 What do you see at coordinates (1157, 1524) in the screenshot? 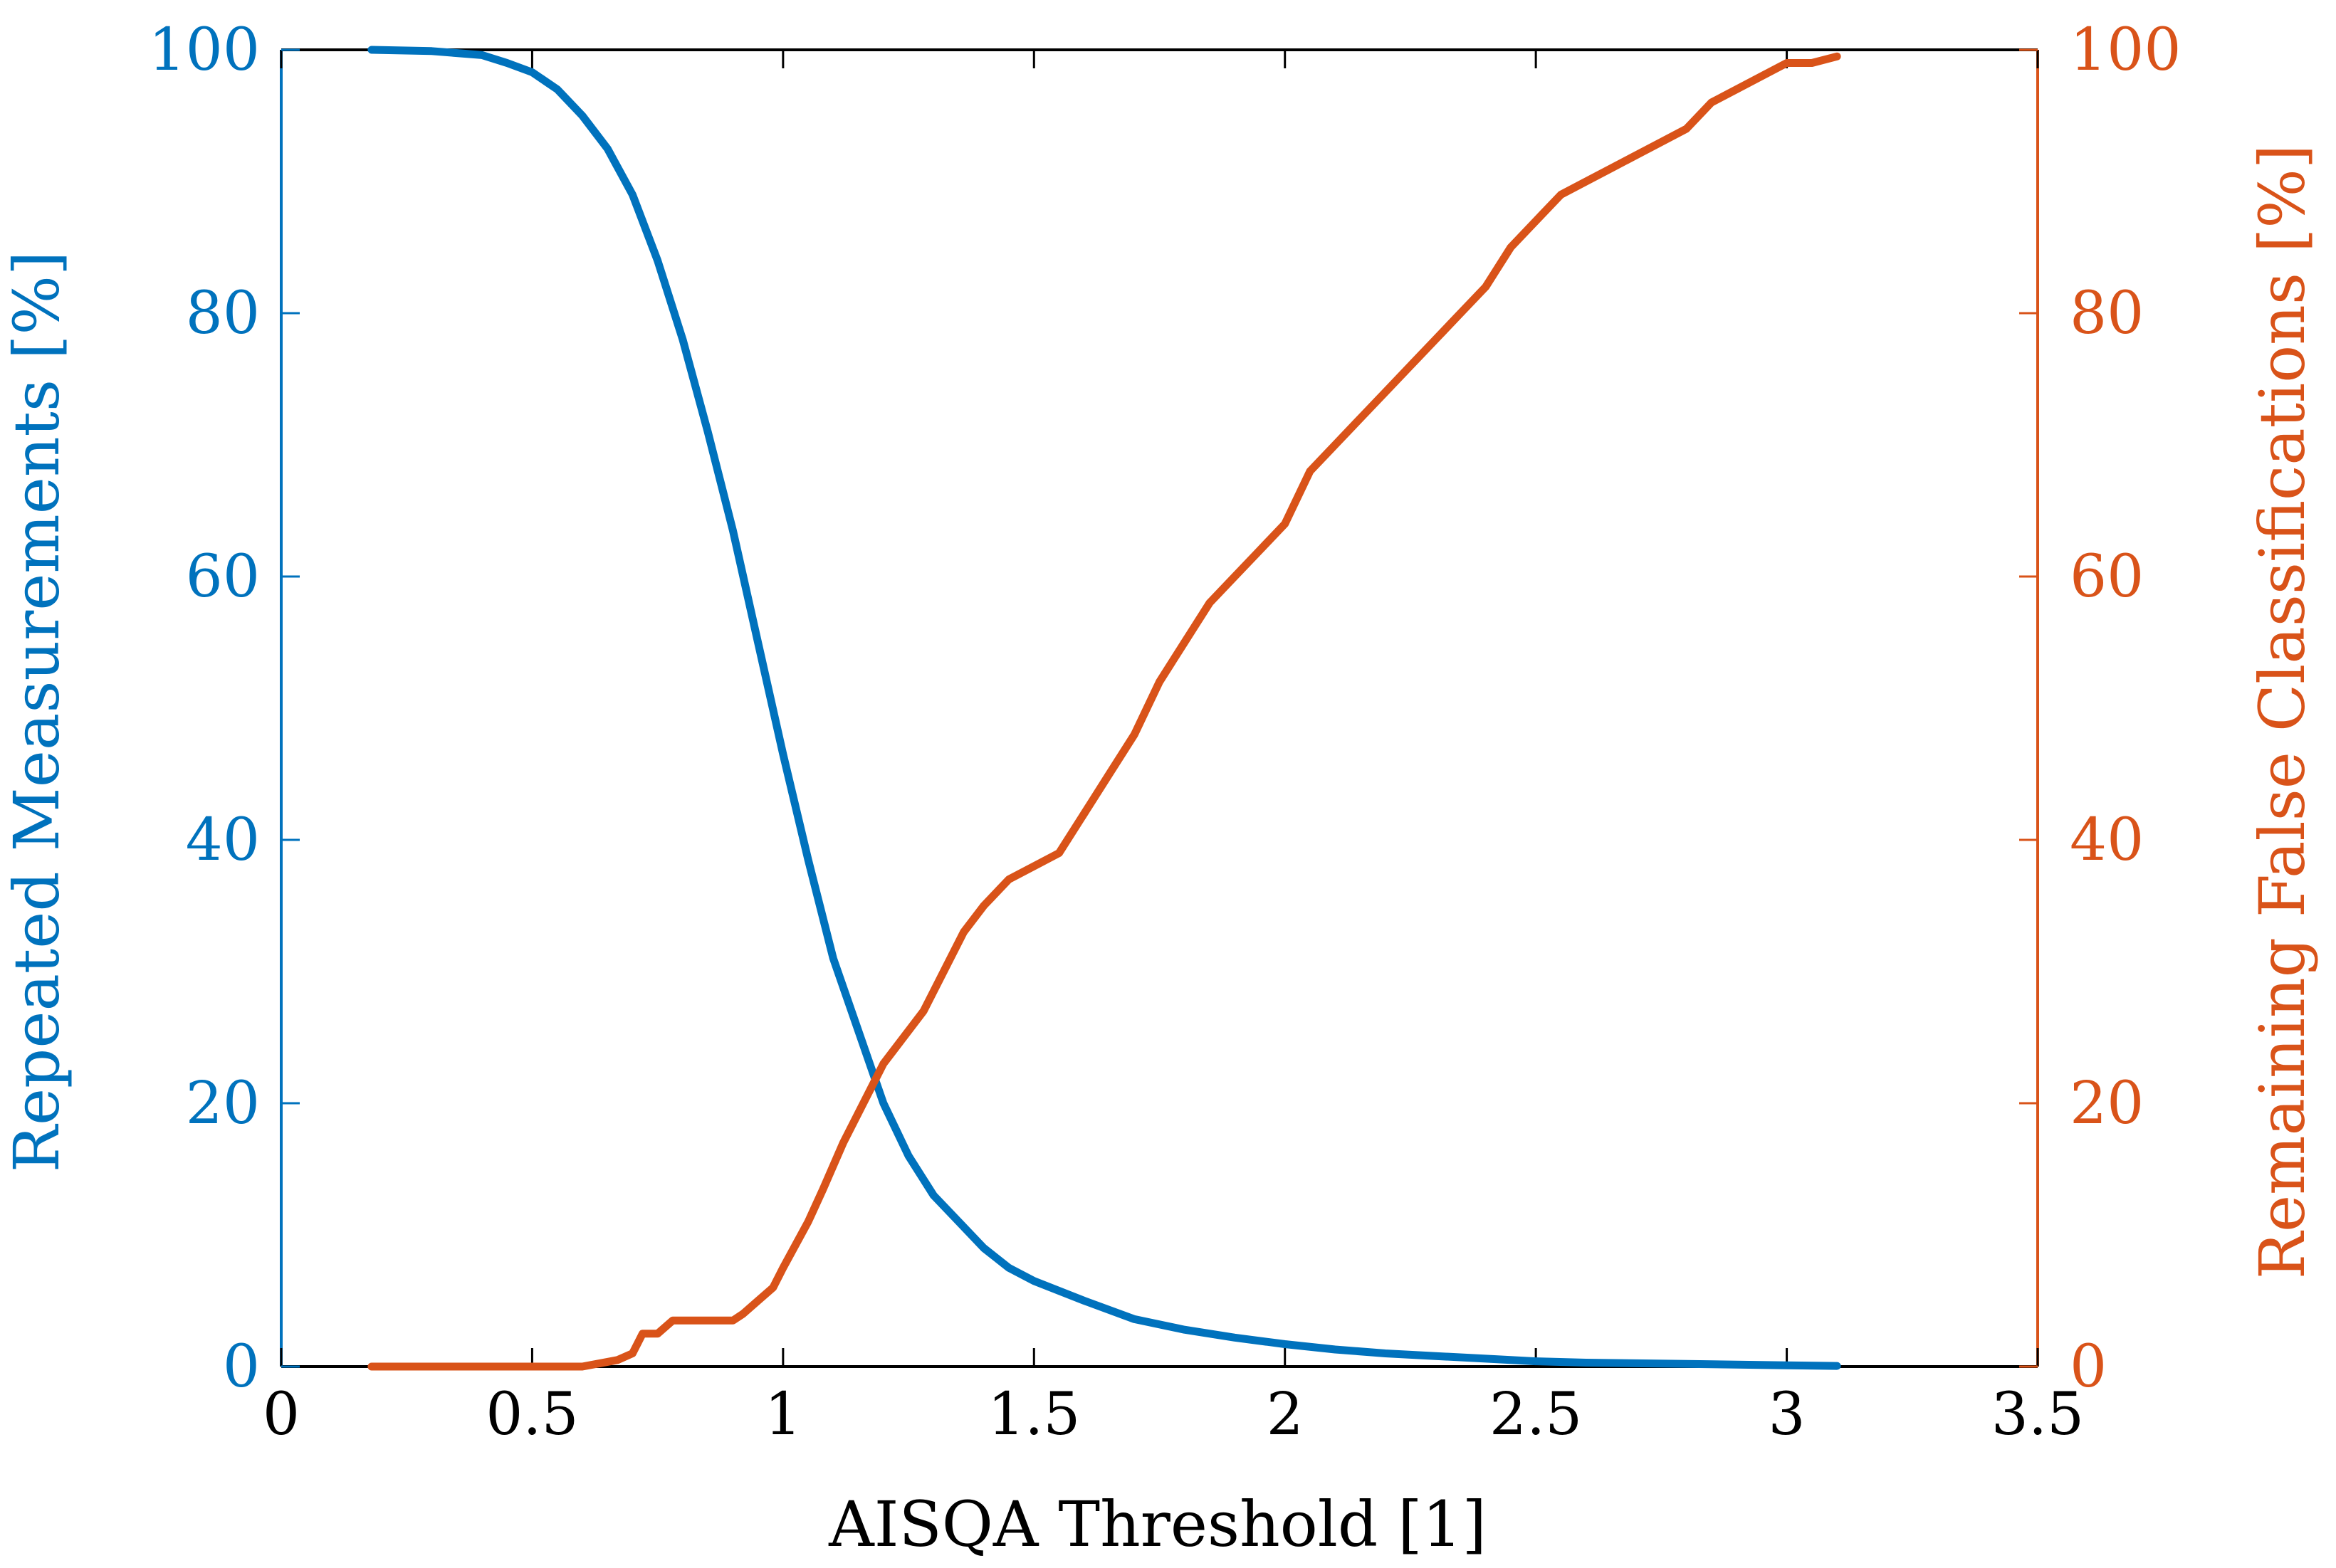
I see `x-axis-title: AISQA Threshold [1]` at bounding box center [1157, 1524].